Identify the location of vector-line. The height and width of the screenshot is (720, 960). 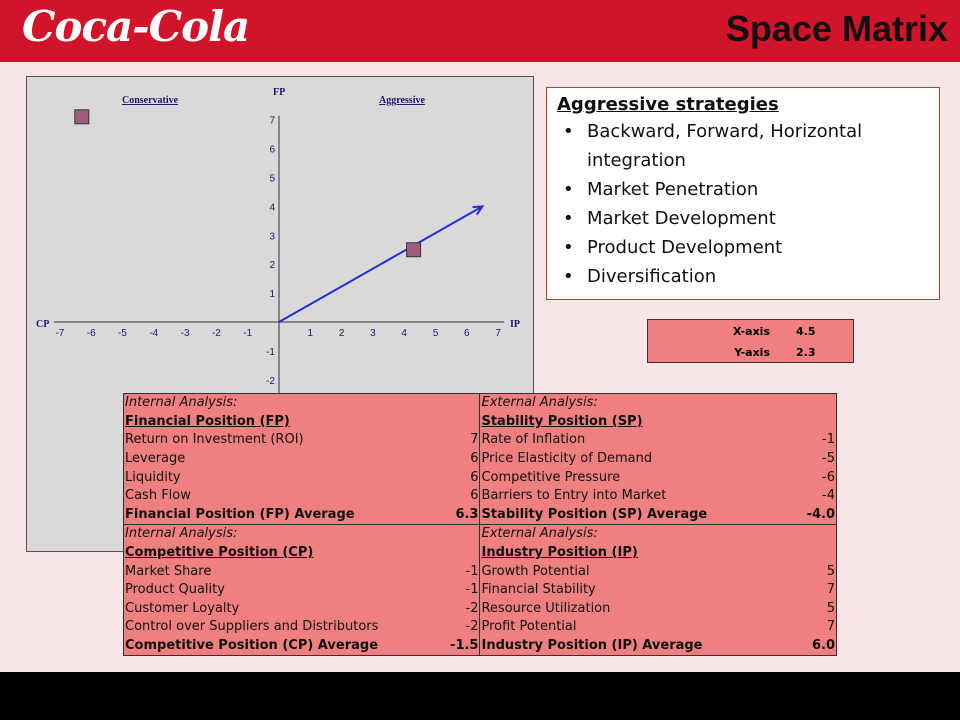
(380, 264).